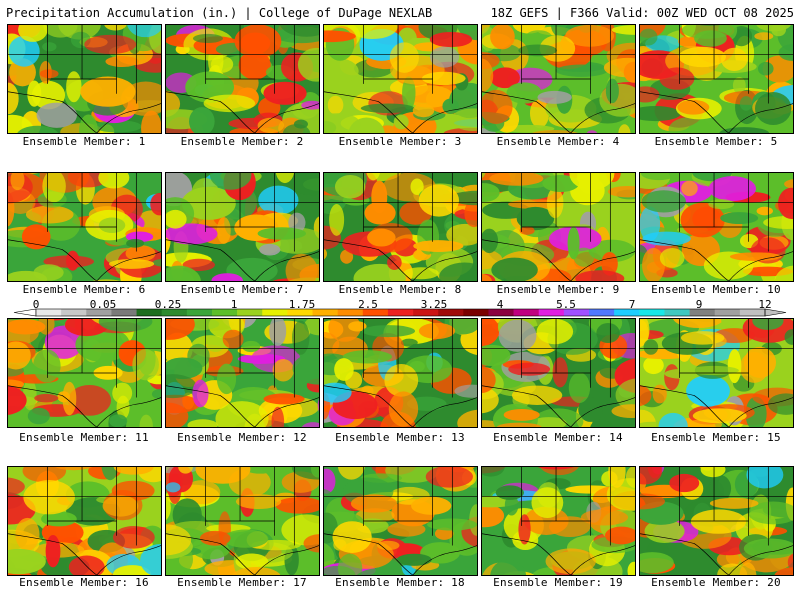 The image size is (800, 600). Describe the element at coordinates (84, 289) in the screenshot. I see `ensemble-member-label: Ensemble Member: 6` at that location.